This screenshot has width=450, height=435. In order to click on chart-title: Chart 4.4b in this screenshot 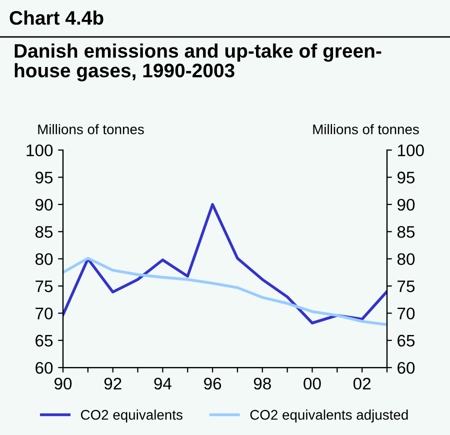, I will do `click(57, 17)`.